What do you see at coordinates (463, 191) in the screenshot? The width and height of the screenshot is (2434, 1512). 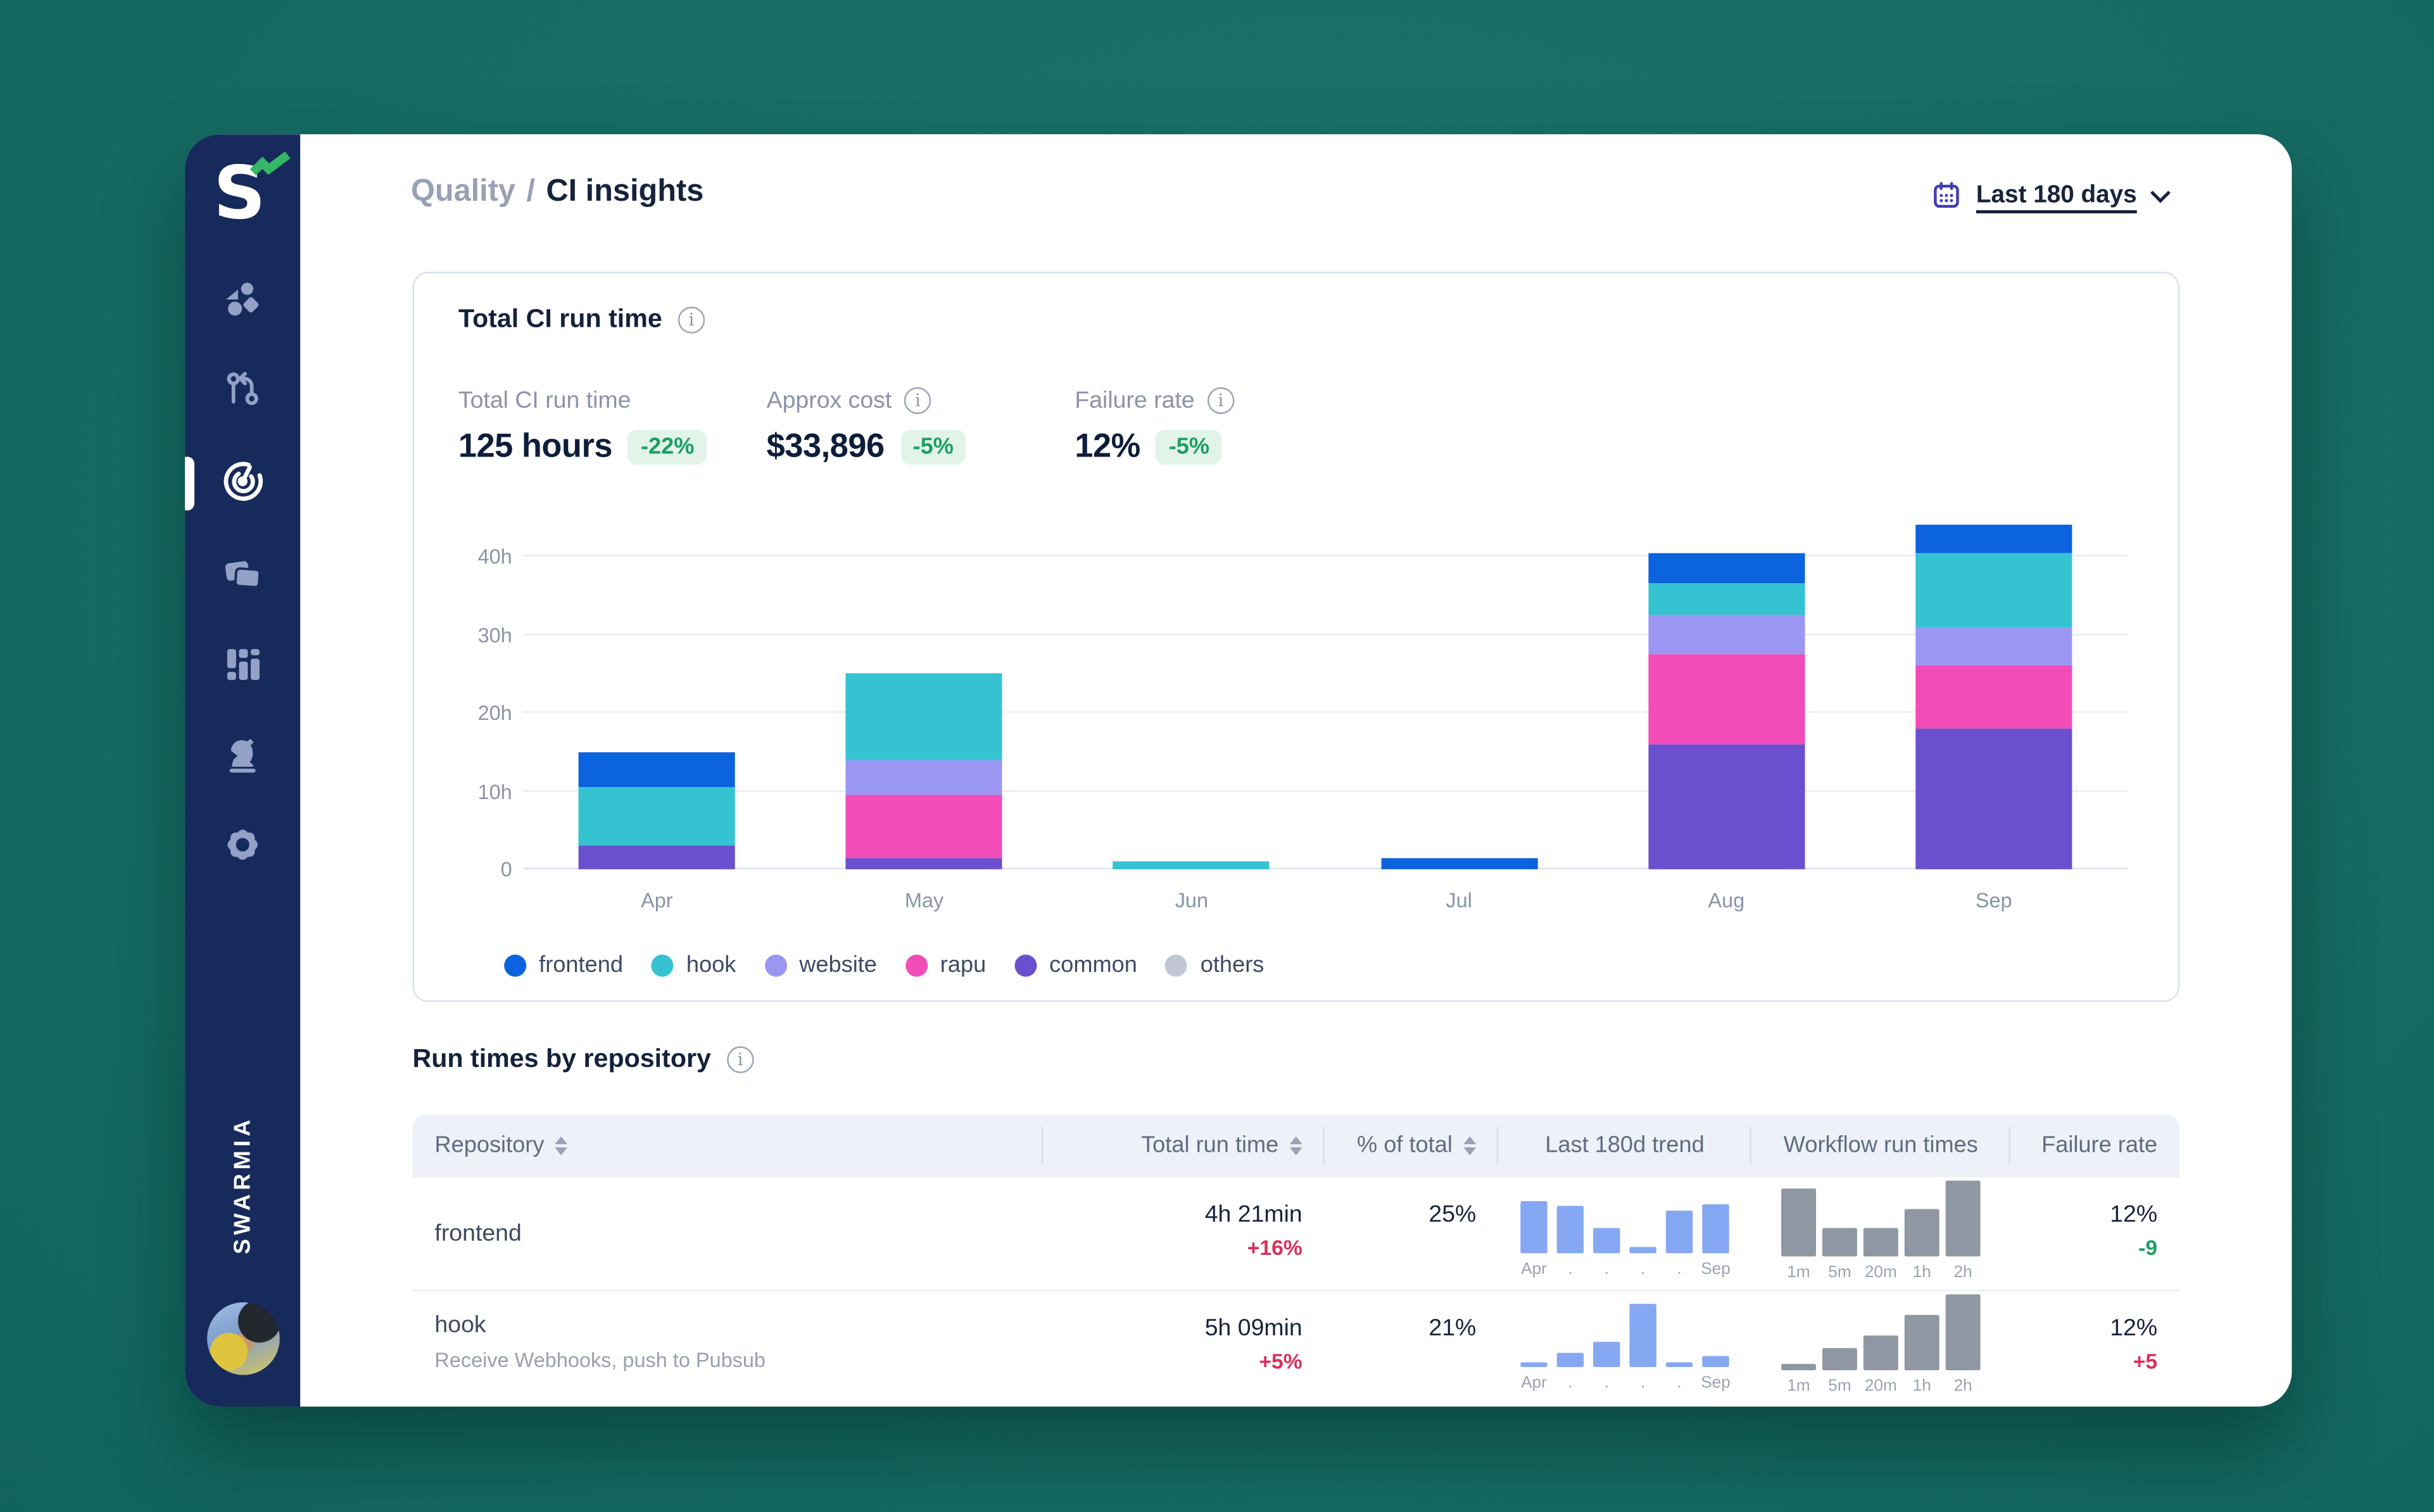 I see `breadcrumb-section: Quality` at bounding box center [463, 191].